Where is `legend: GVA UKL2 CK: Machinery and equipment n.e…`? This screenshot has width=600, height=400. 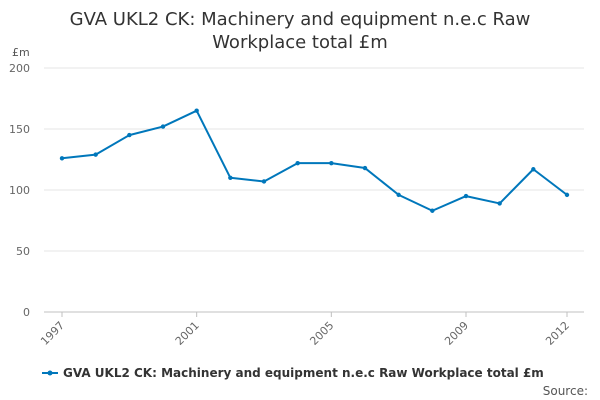
legend: GVA UKL2 CK: Machinery and equipment n.e… is located at coordinates (293, 373).